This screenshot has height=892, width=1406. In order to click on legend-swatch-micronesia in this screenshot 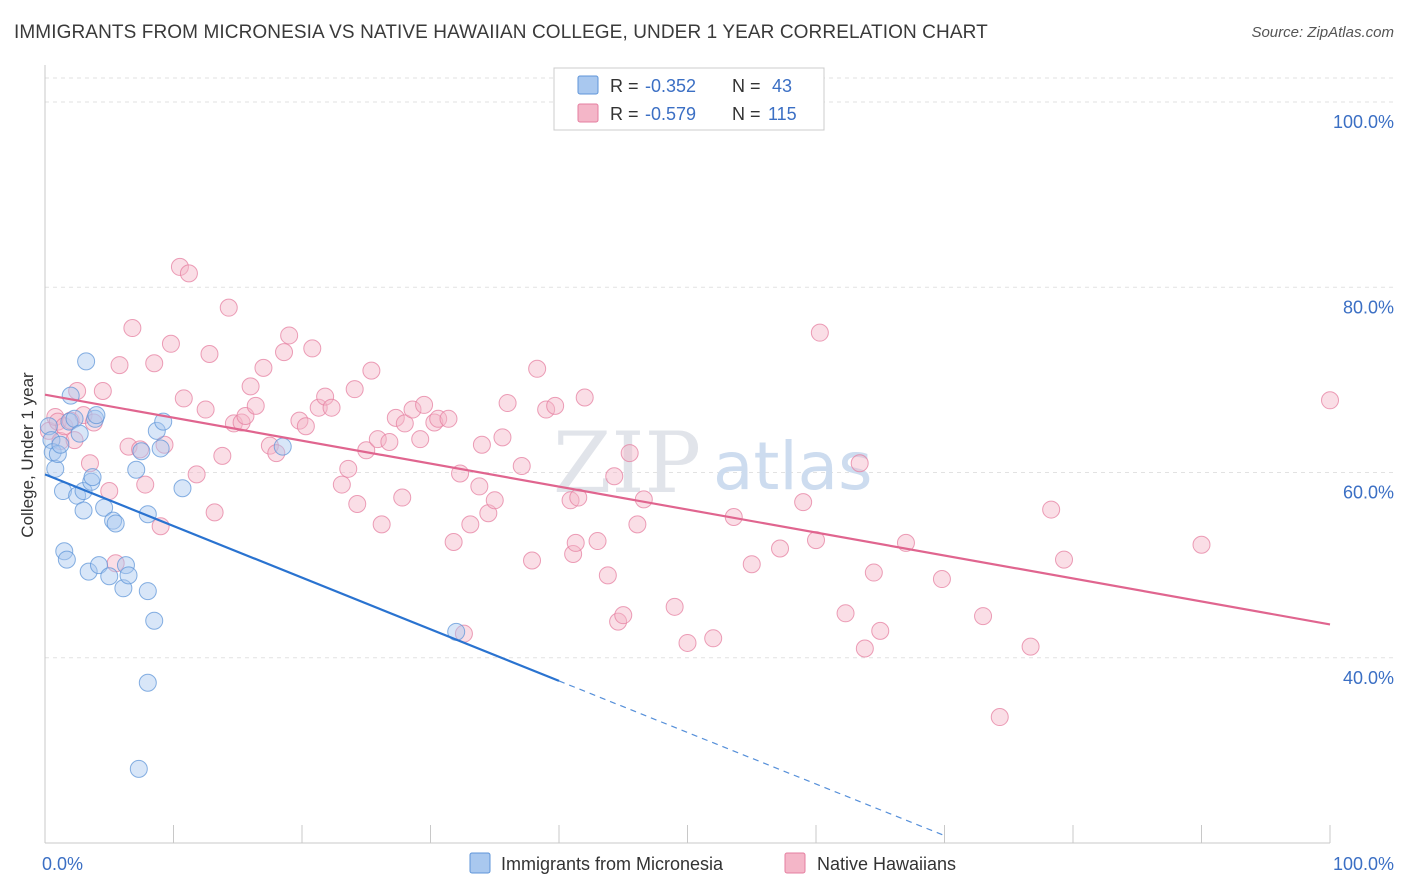, I will do `click(588, 85)`.